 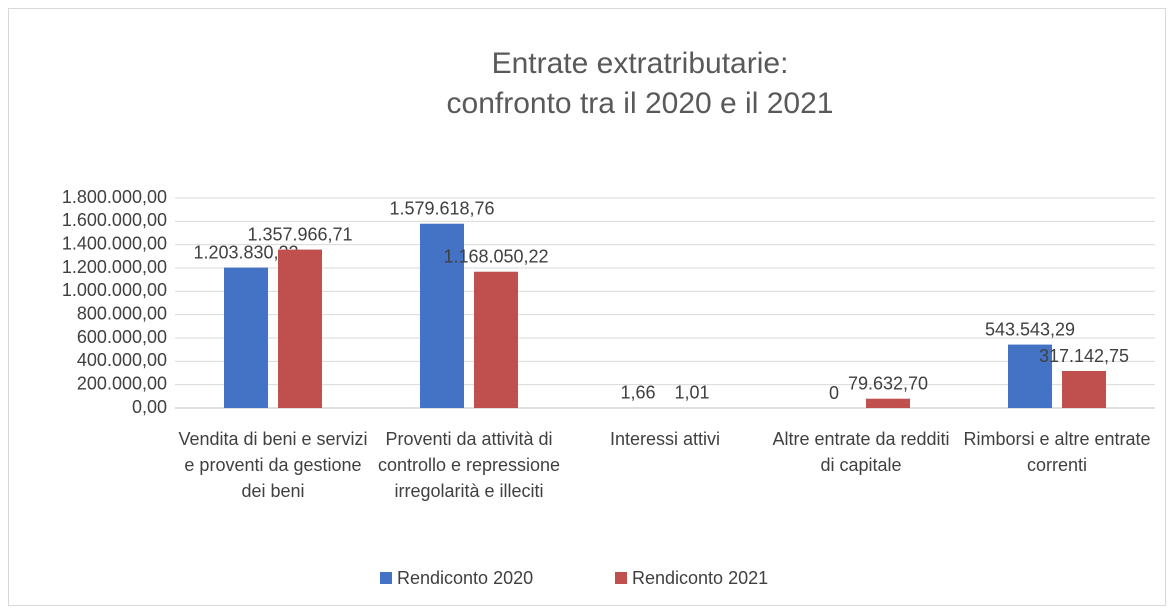 I want to click on data-label: 1.357.966,71, so click(x=299, y=234).